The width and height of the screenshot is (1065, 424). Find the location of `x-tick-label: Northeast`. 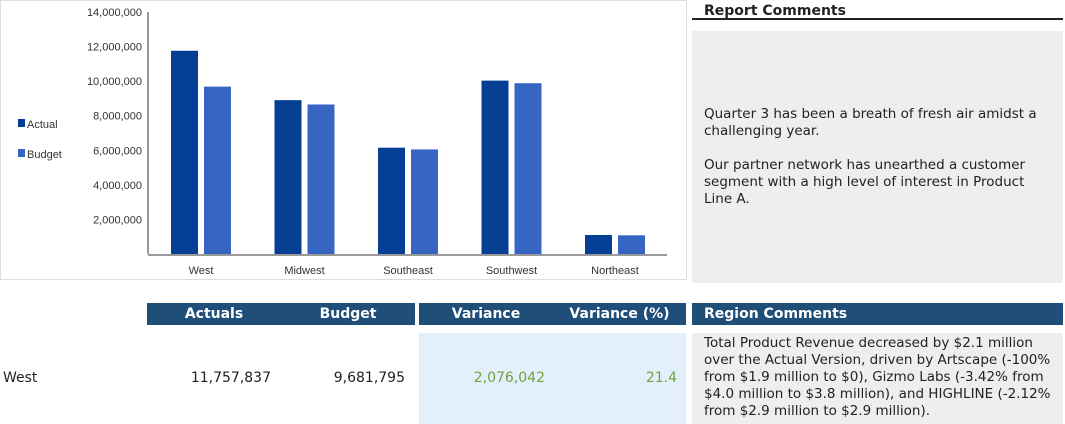

x-tick-label: Northeast is located at coordinates (615, 271).